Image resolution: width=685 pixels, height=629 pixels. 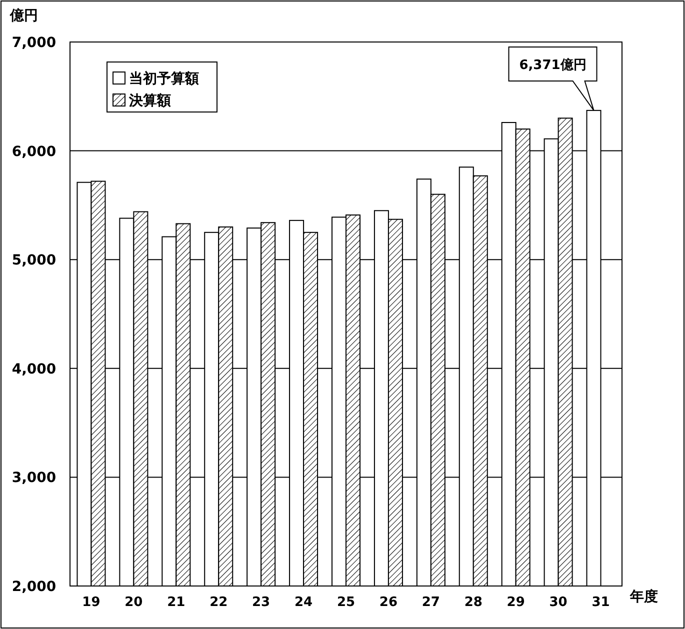 I want to click on y-tick-label: 3,000, so click(x=34, y=478).